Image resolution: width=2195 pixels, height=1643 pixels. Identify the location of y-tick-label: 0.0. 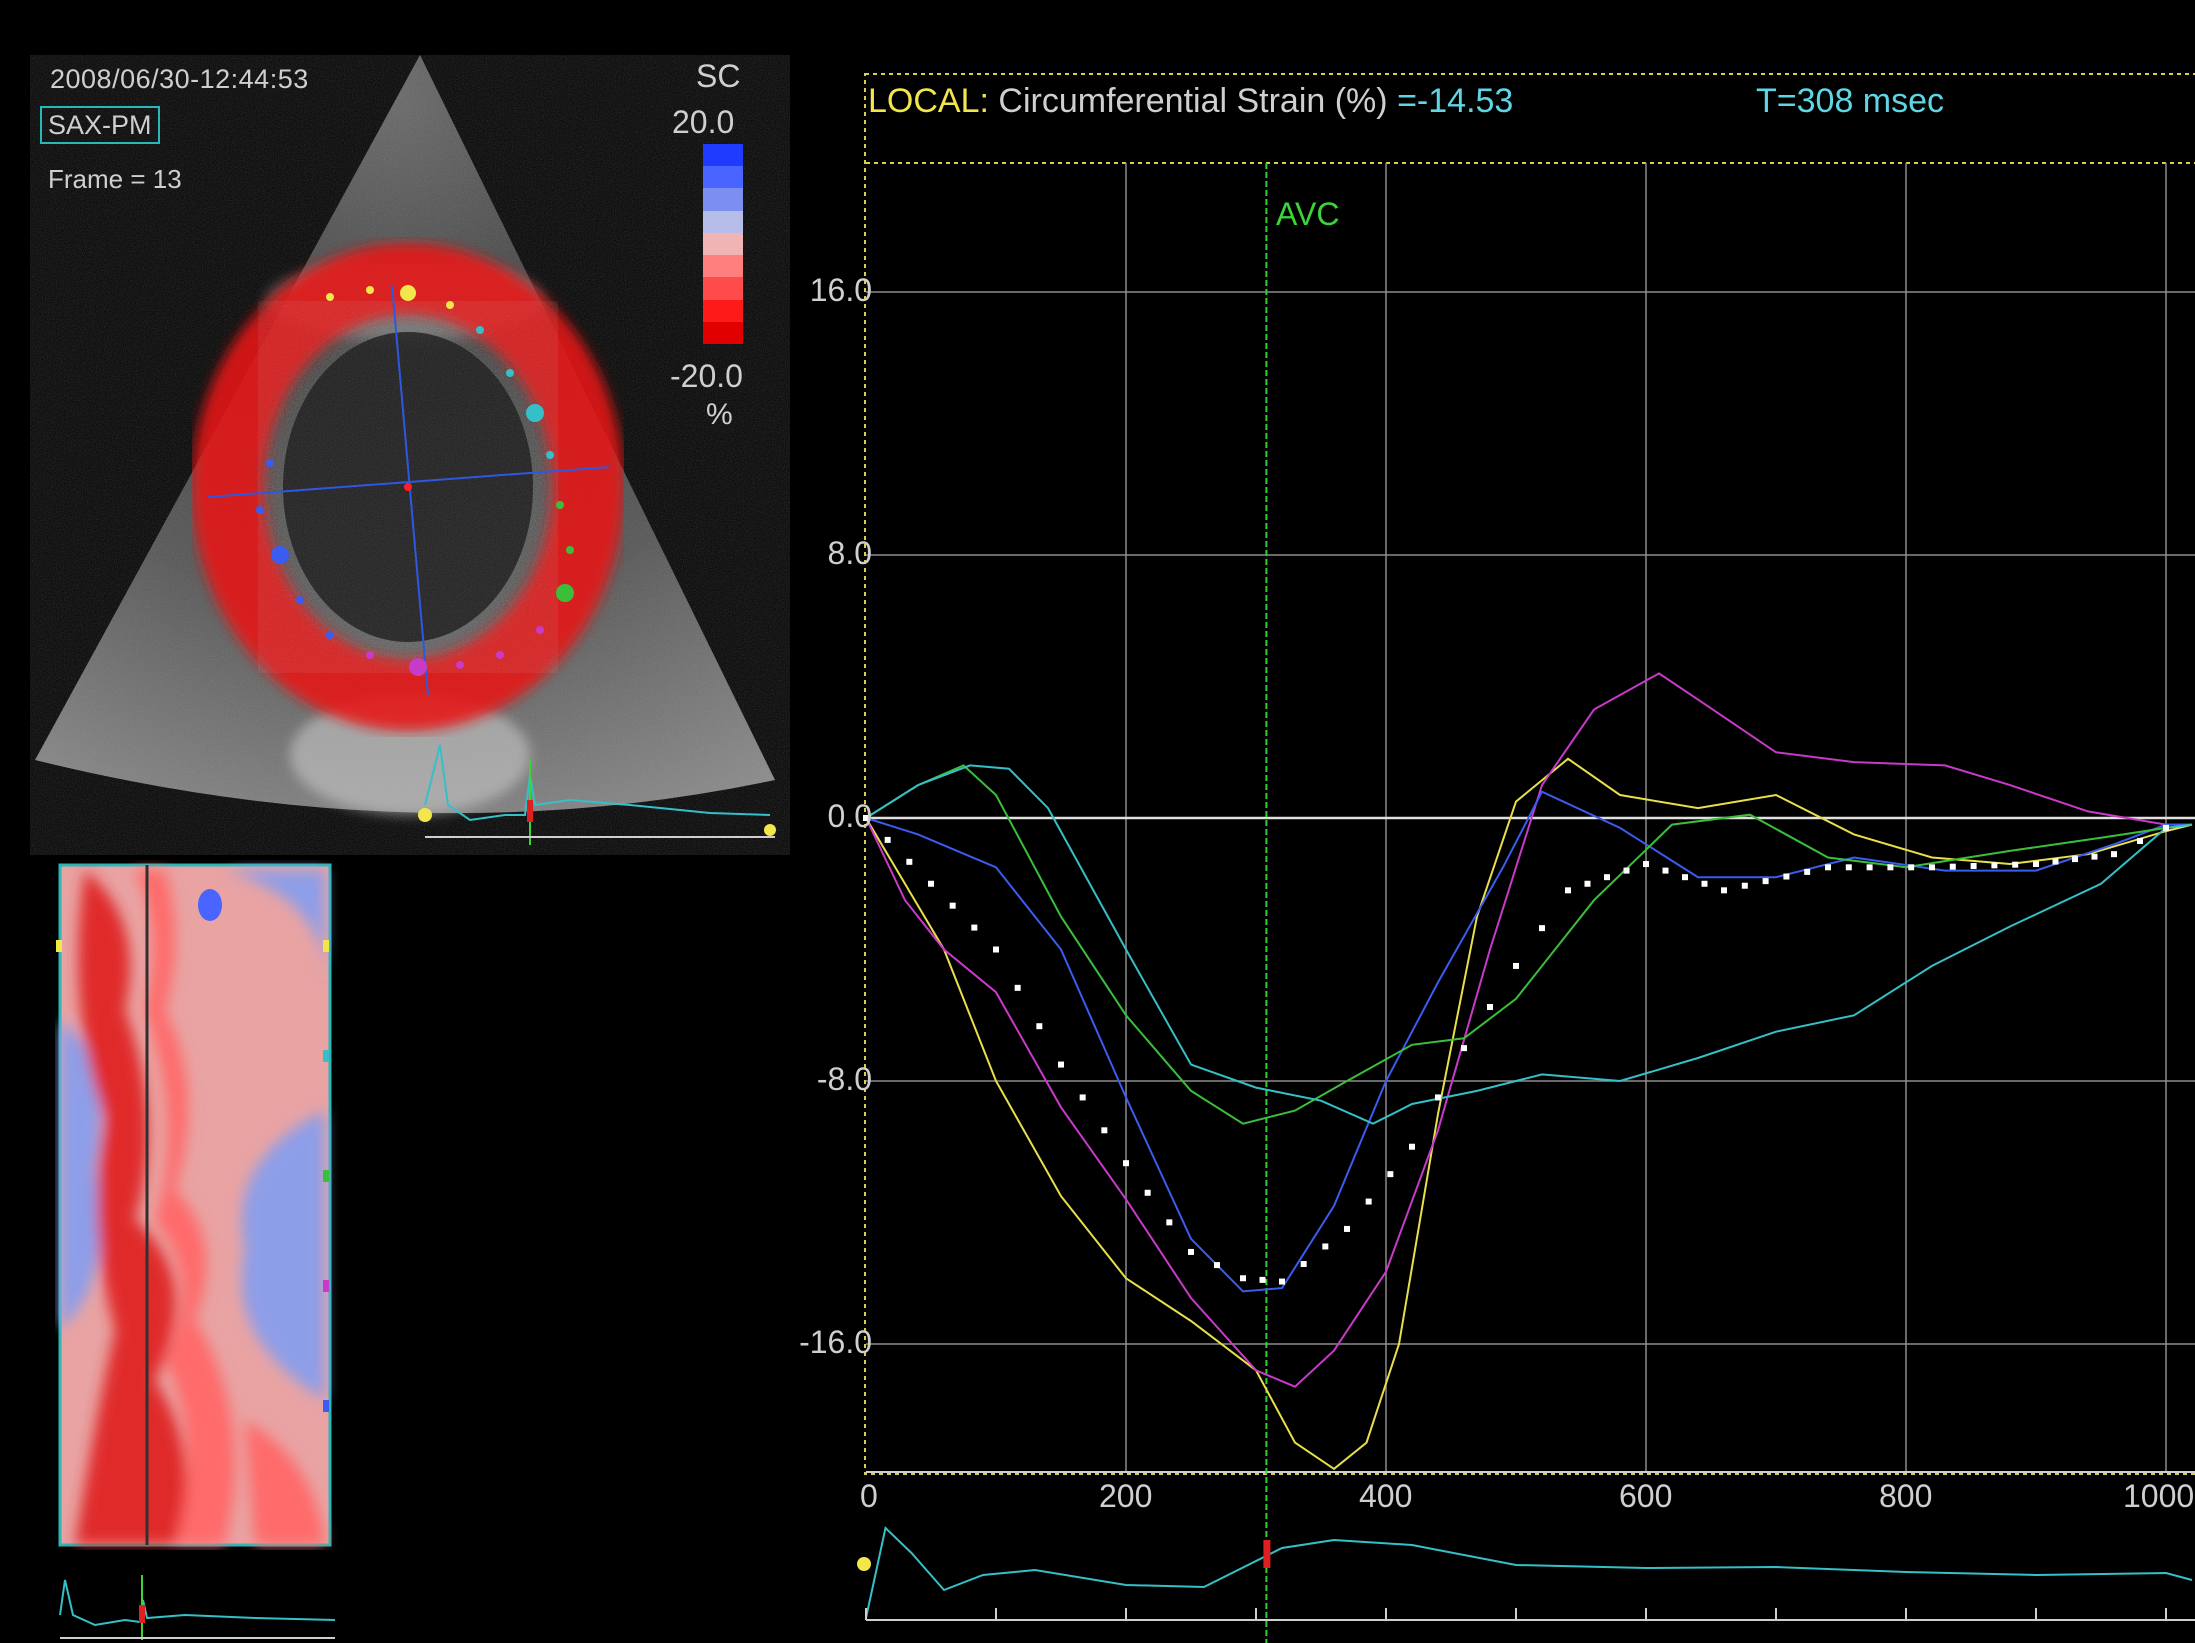
(849, 816).